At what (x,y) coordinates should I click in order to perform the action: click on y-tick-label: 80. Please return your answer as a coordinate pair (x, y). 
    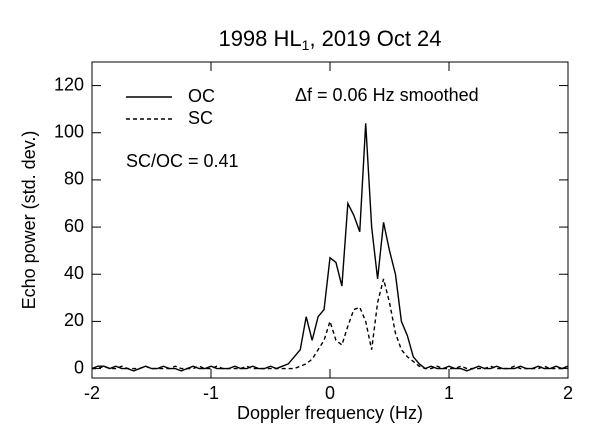
    Looking at the image, I should click on (74, 179).